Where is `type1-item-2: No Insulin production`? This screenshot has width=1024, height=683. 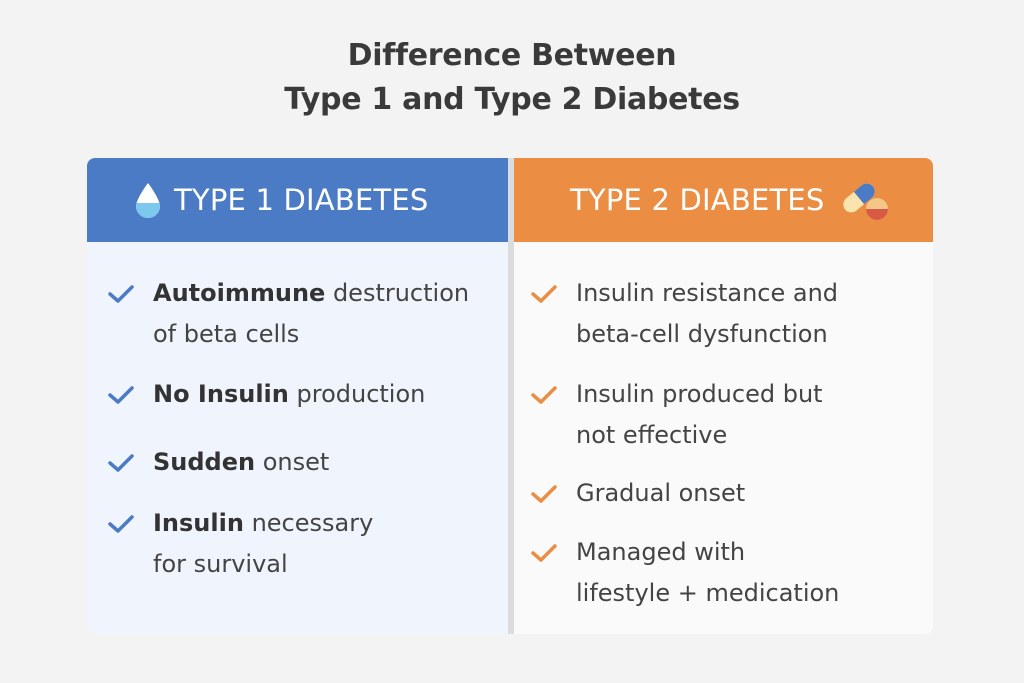
type1-item-2: No Insulin production is located at coordinates (266, 394).